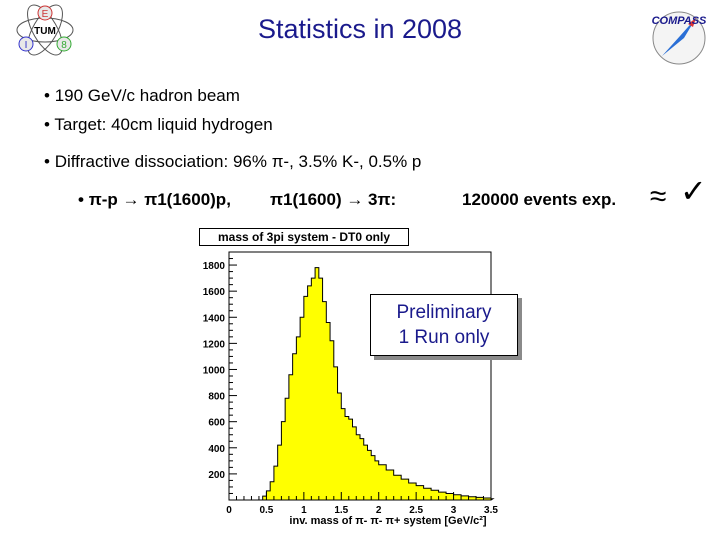 This screenshot has width=720, height=540. Describe the element at coordinates (163, 124) in the screenshot. I see `bullet-text: Target: 40cm liquid hydrogen` at that location.